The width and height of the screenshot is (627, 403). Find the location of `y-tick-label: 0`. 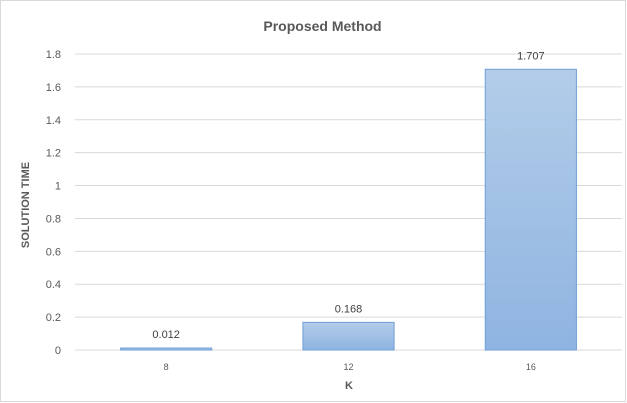

y-tick-label: 0 is located at coordinates (58, 351).